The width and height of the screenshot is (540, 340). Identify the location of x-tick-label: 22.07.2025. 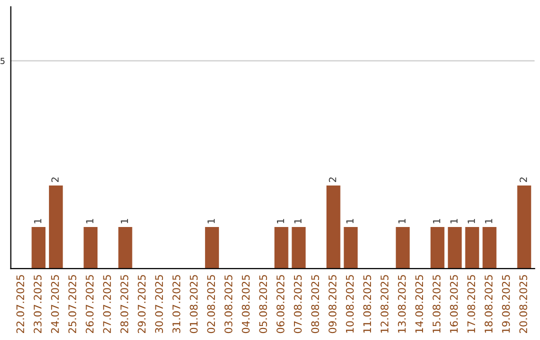
(20, 304).